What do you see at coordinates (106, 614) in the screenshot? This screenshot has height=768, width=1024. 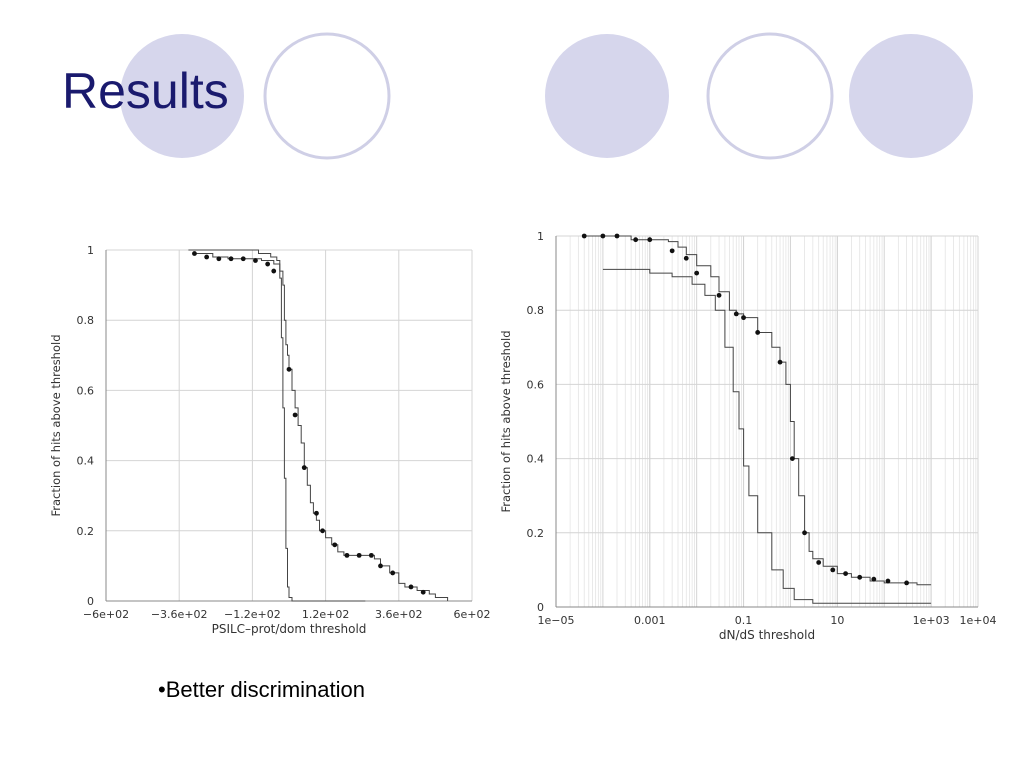 I see `x-tick-label: −6e+02` at bounding box center [106, 614].